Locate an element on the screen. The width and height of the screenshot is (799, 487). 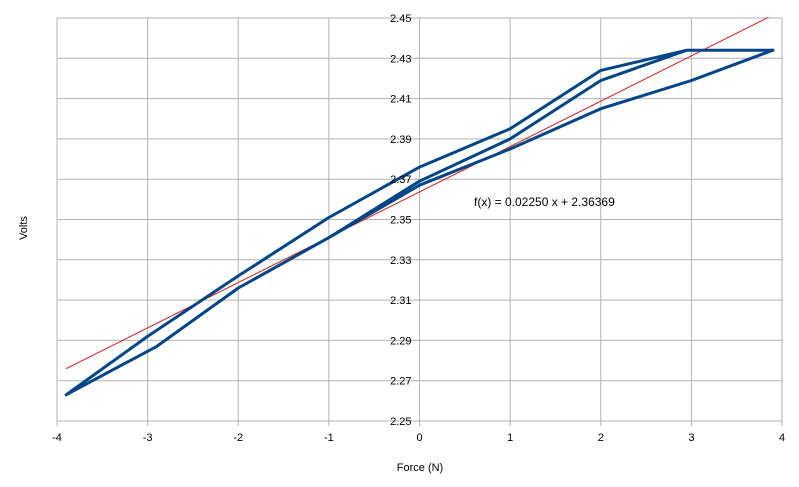
x-tick-label: 0 is located at coordinates (419, 438).